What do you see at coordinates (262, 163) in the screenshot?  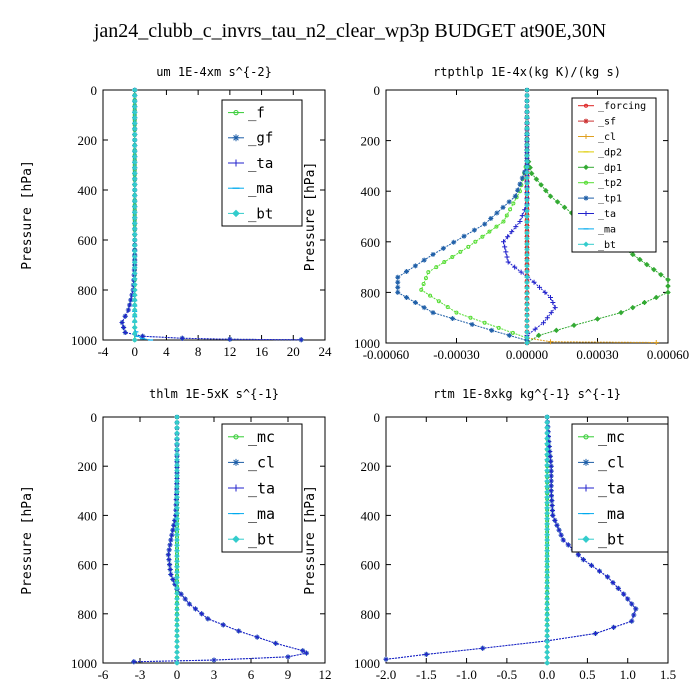 I see `legend: _f _gf _ta _ma _bt` at bounding box center [262, 163].